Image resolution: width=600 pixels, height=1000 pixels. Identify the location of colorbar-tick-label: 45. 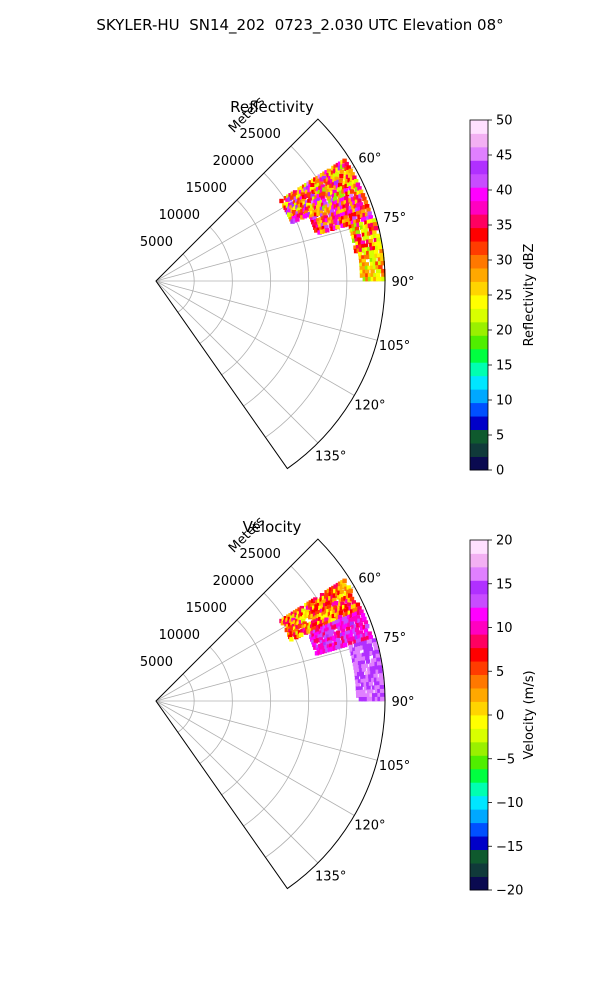
(504, 156).